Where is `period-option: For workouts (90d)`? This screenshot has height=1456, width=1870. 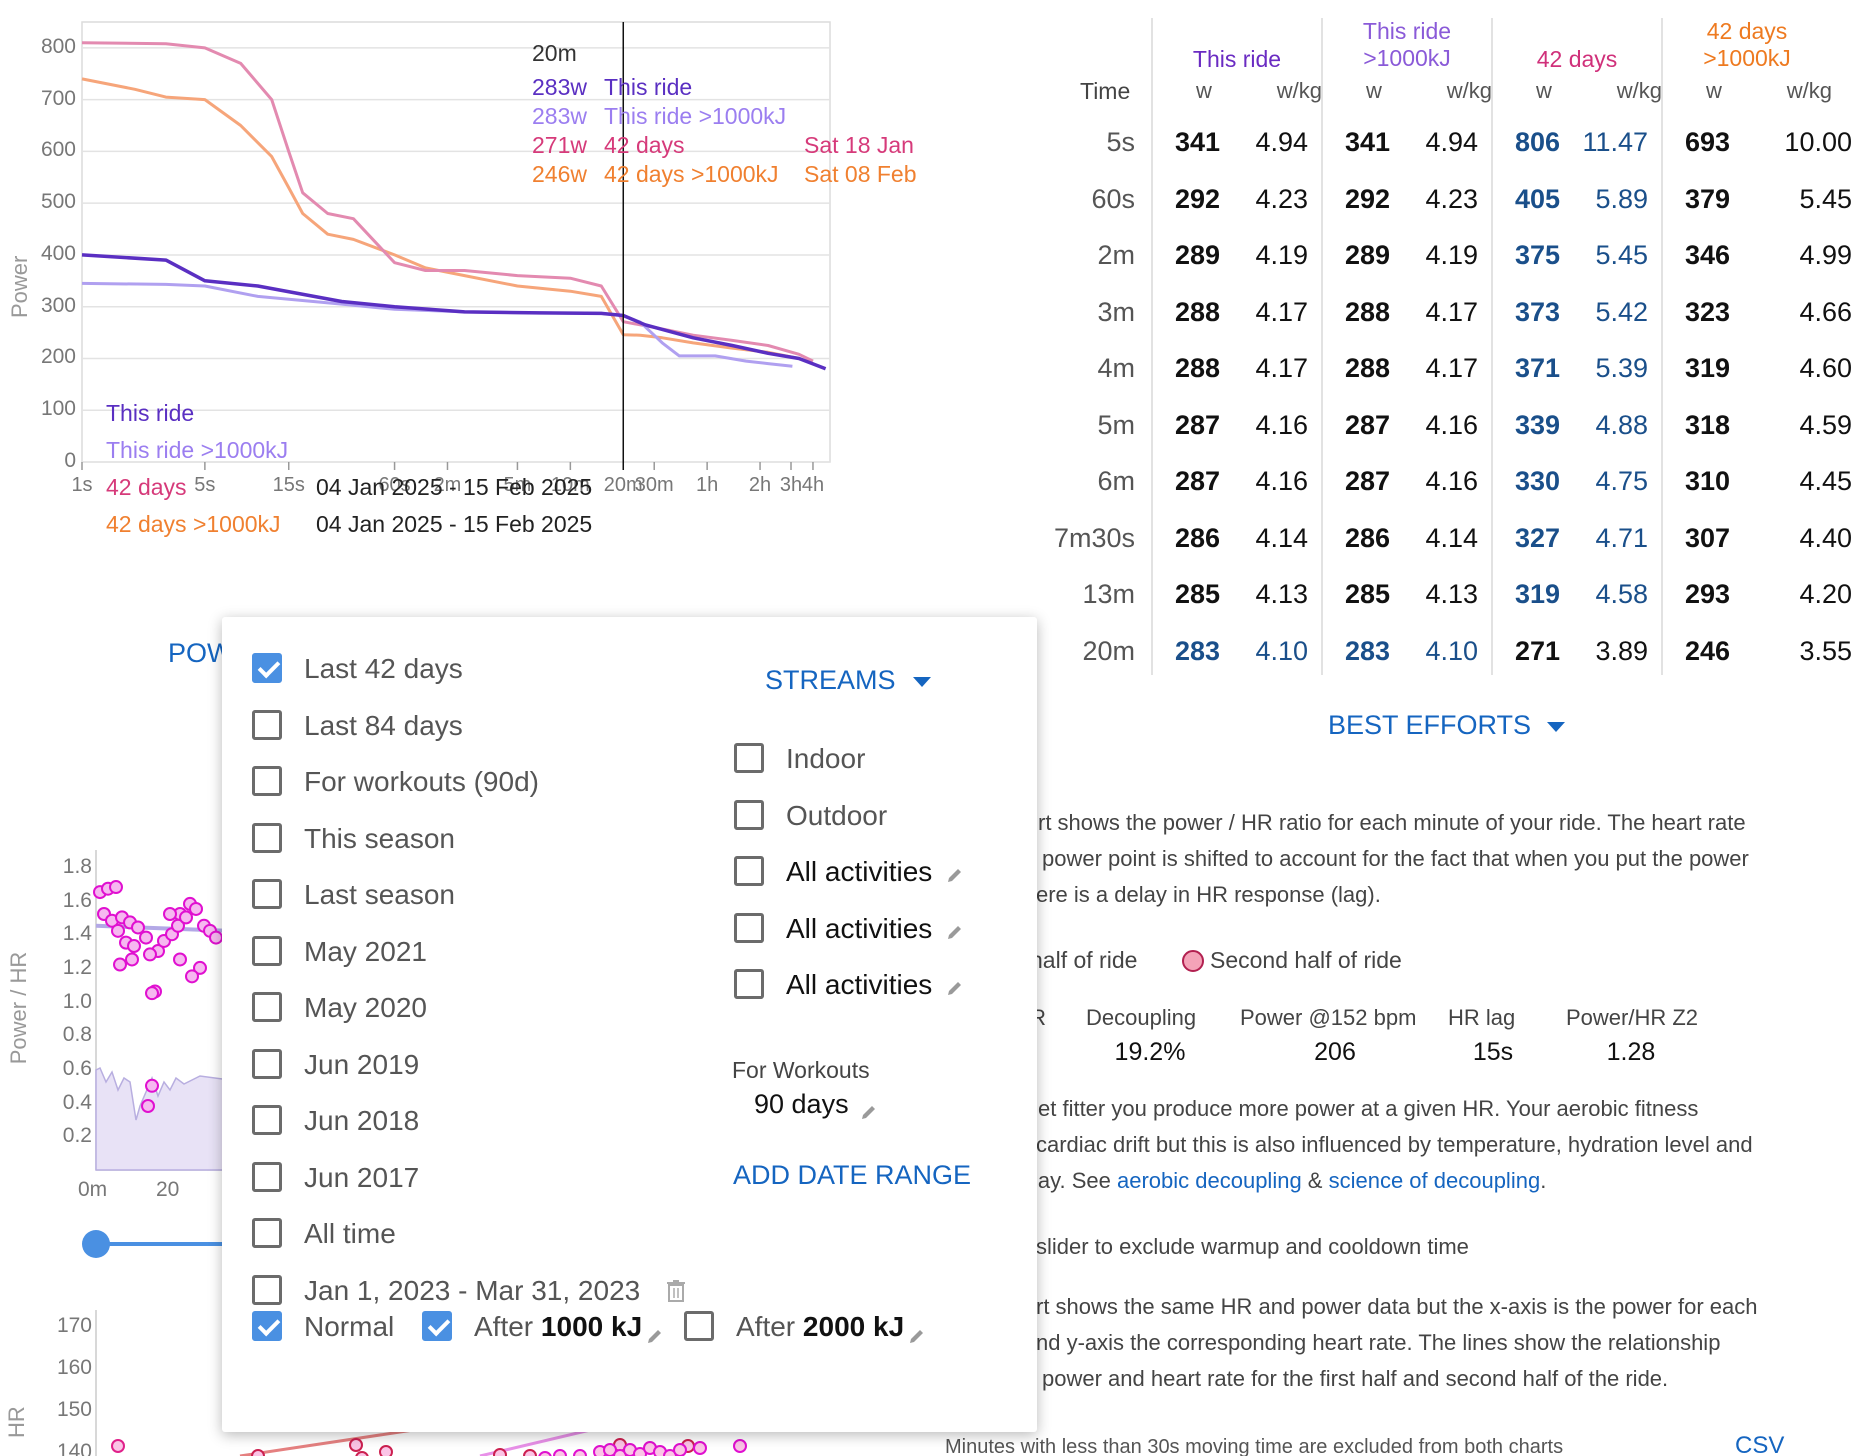 period-option: For workouts (90d) is located at coordinates (492, 784).